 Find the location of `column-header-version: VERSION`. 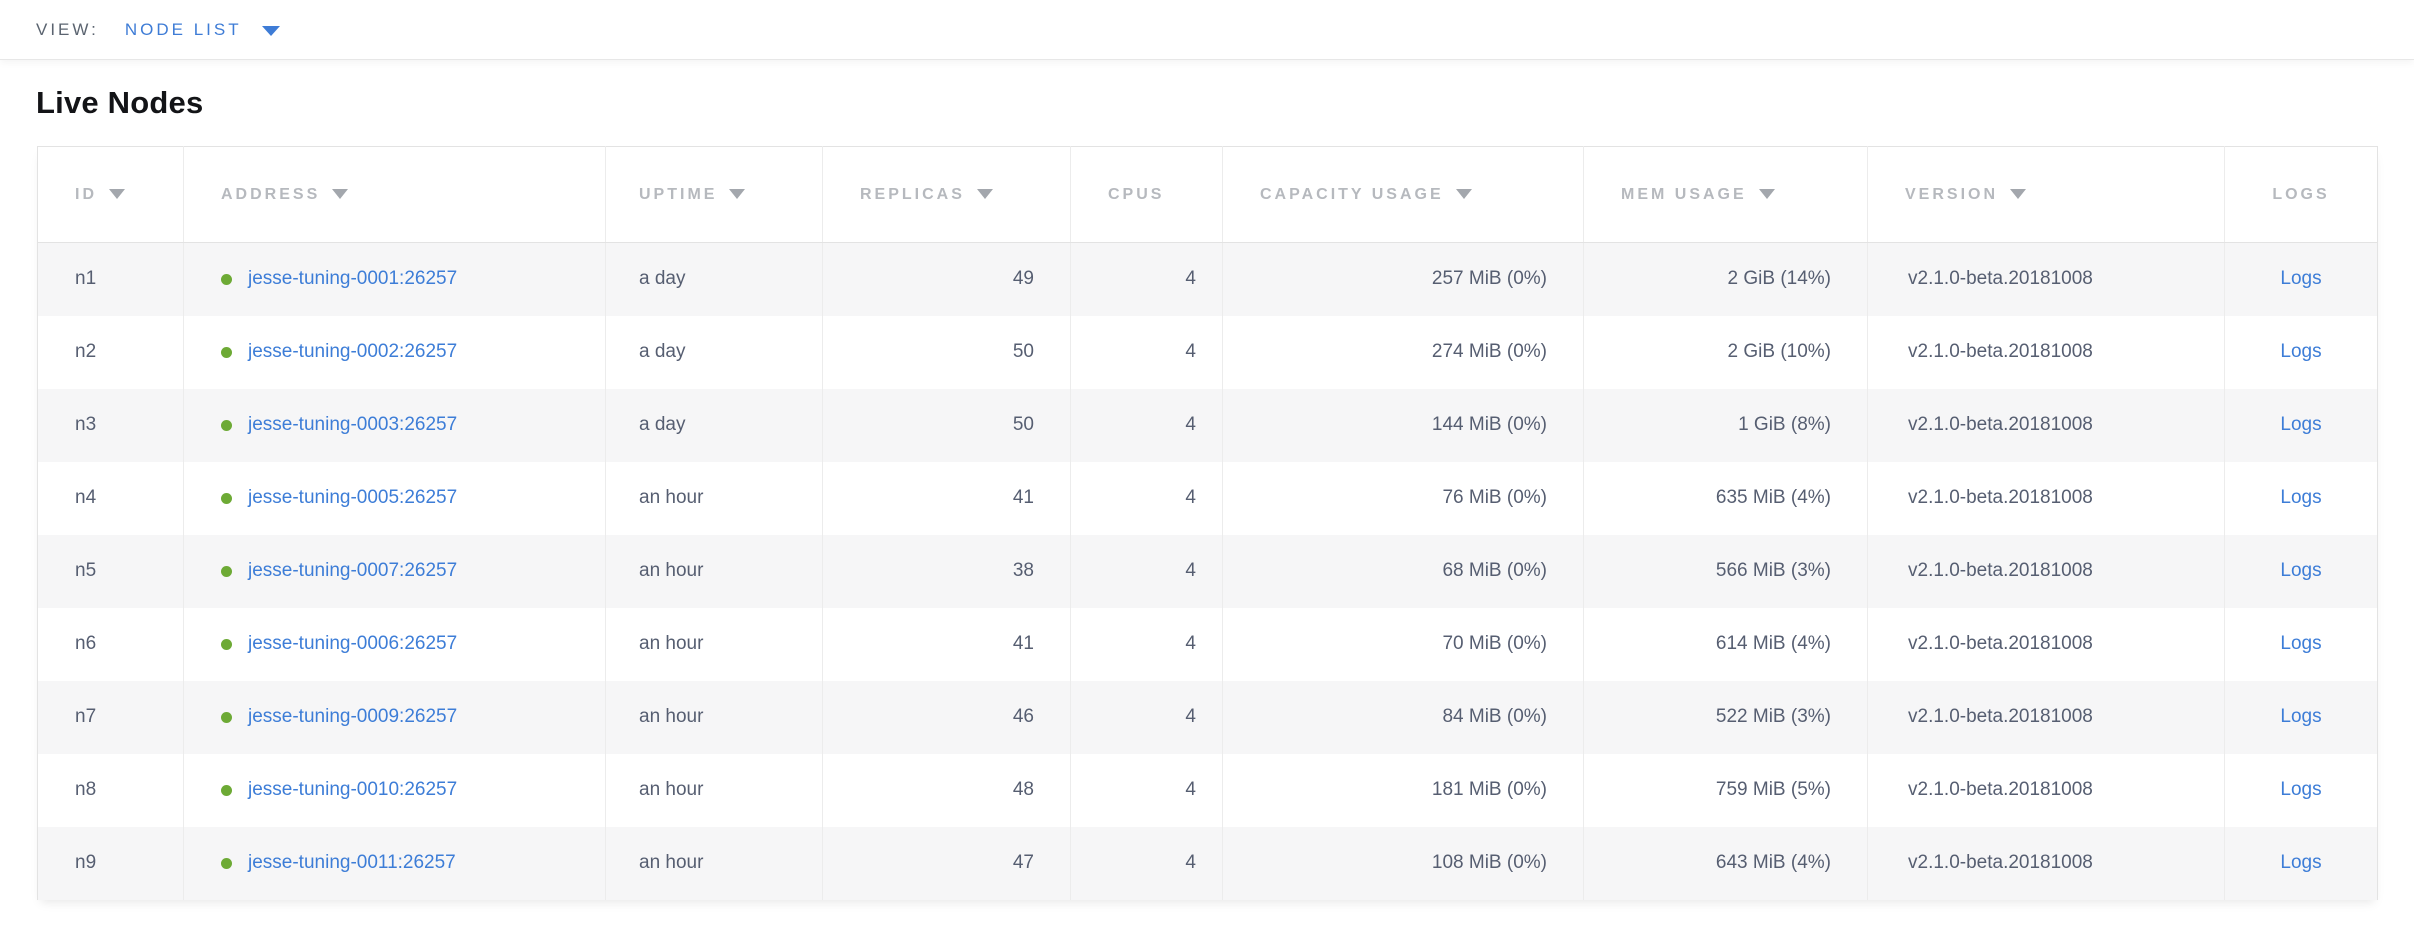

column-header-version: VERSION is located at coordinates (2046, 194).